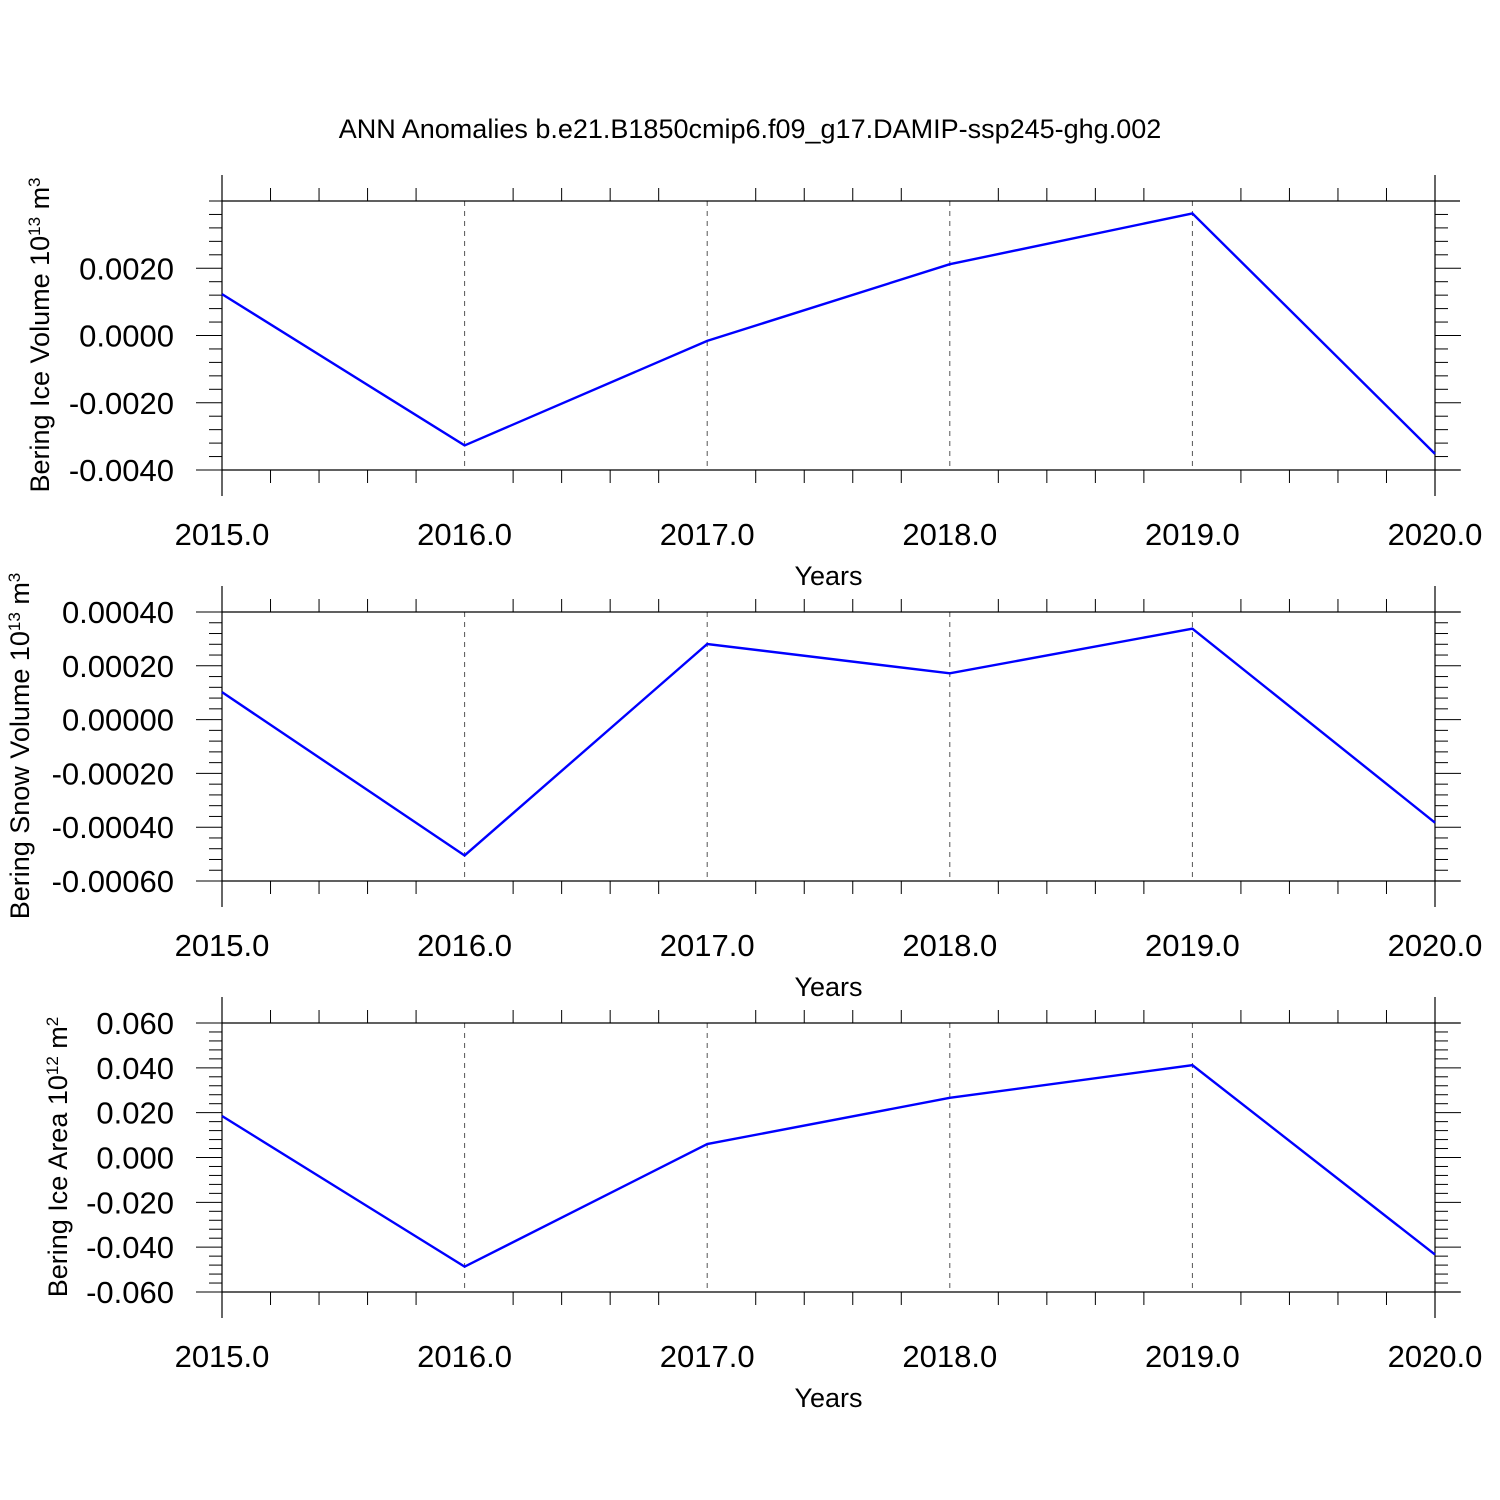  I want to click on y-tick-label: -0.00060, so click(113, 881).